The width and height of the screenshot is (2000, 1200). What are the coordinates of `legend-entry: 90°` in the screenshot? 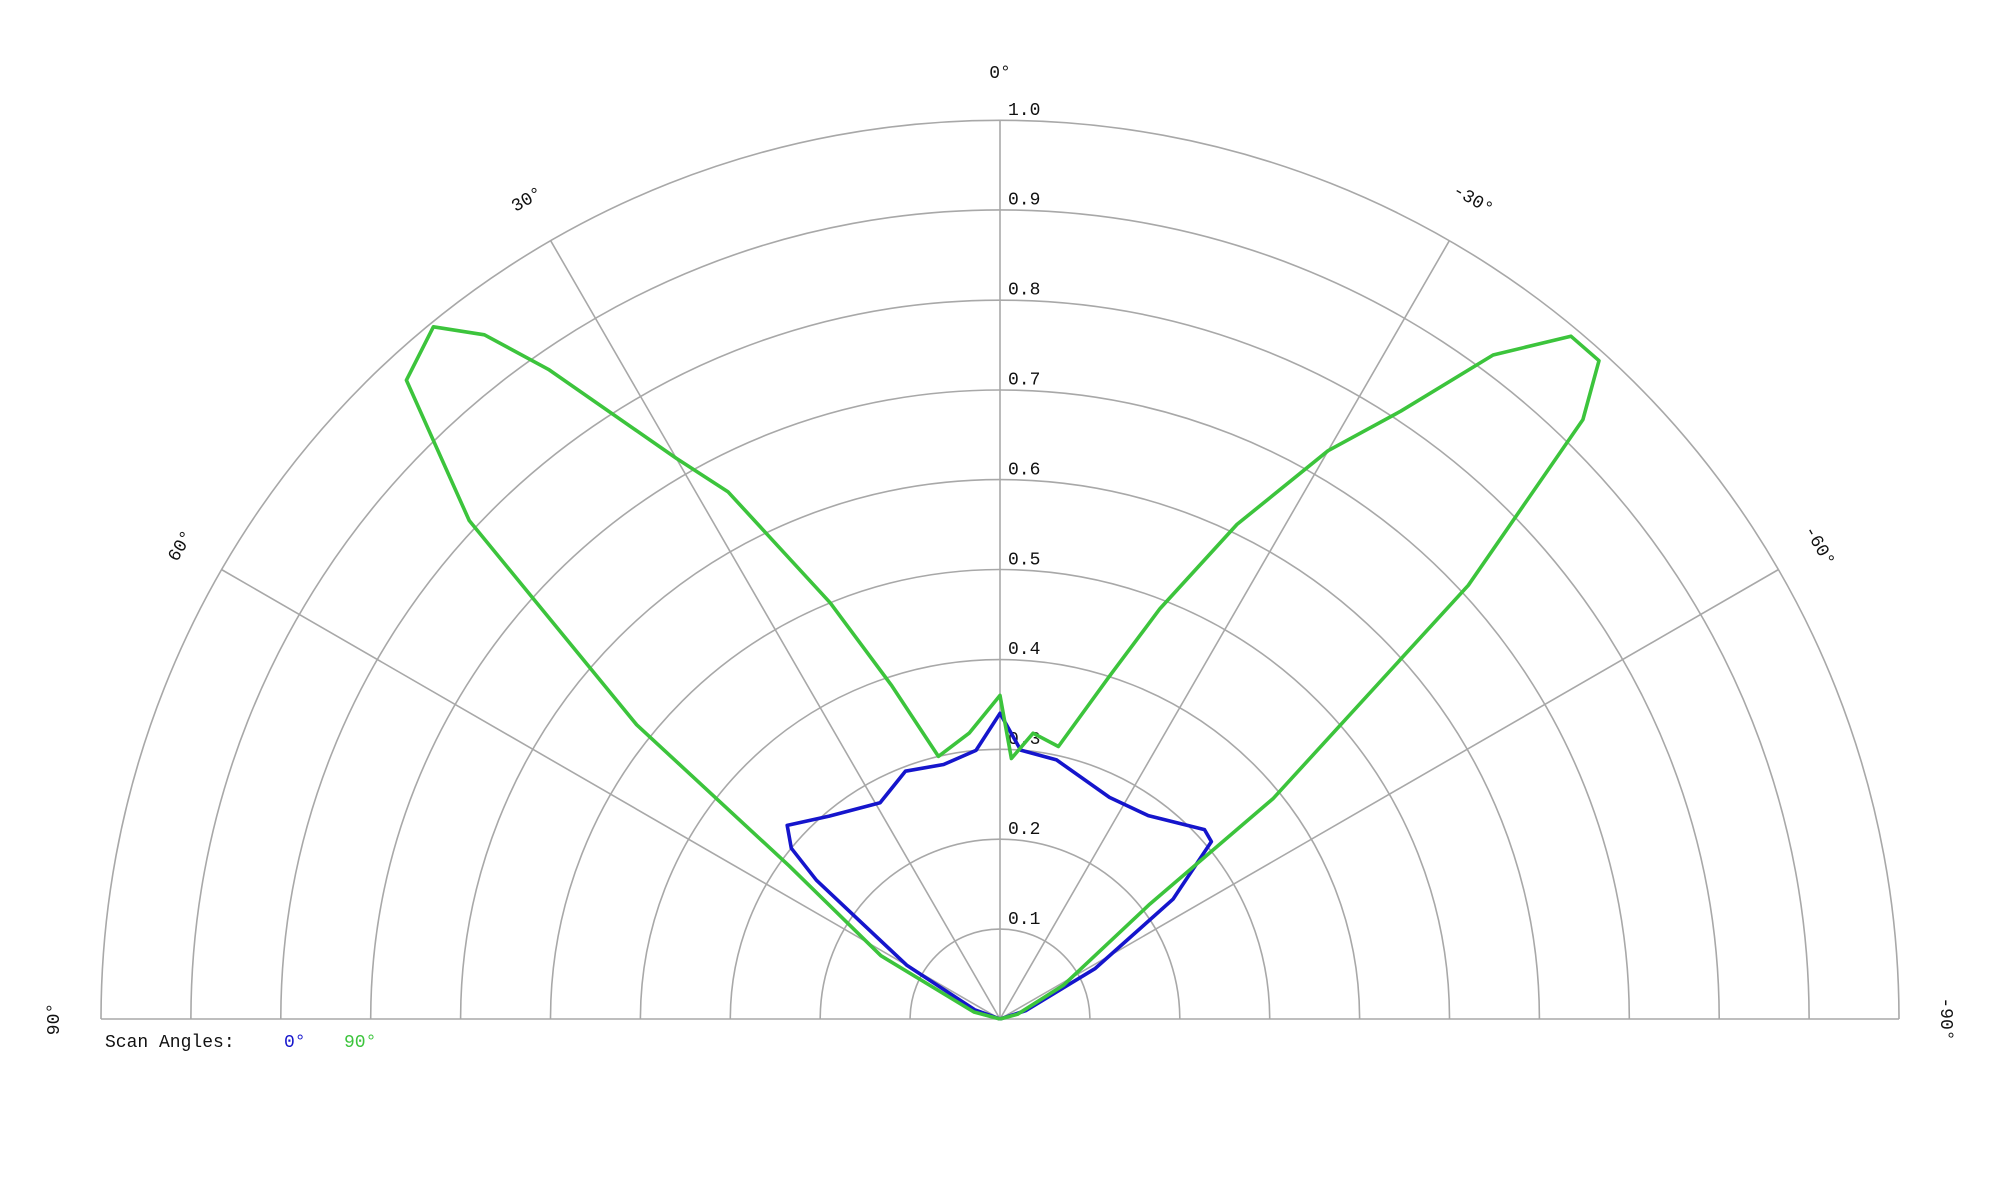 It's located at (360, 1043).